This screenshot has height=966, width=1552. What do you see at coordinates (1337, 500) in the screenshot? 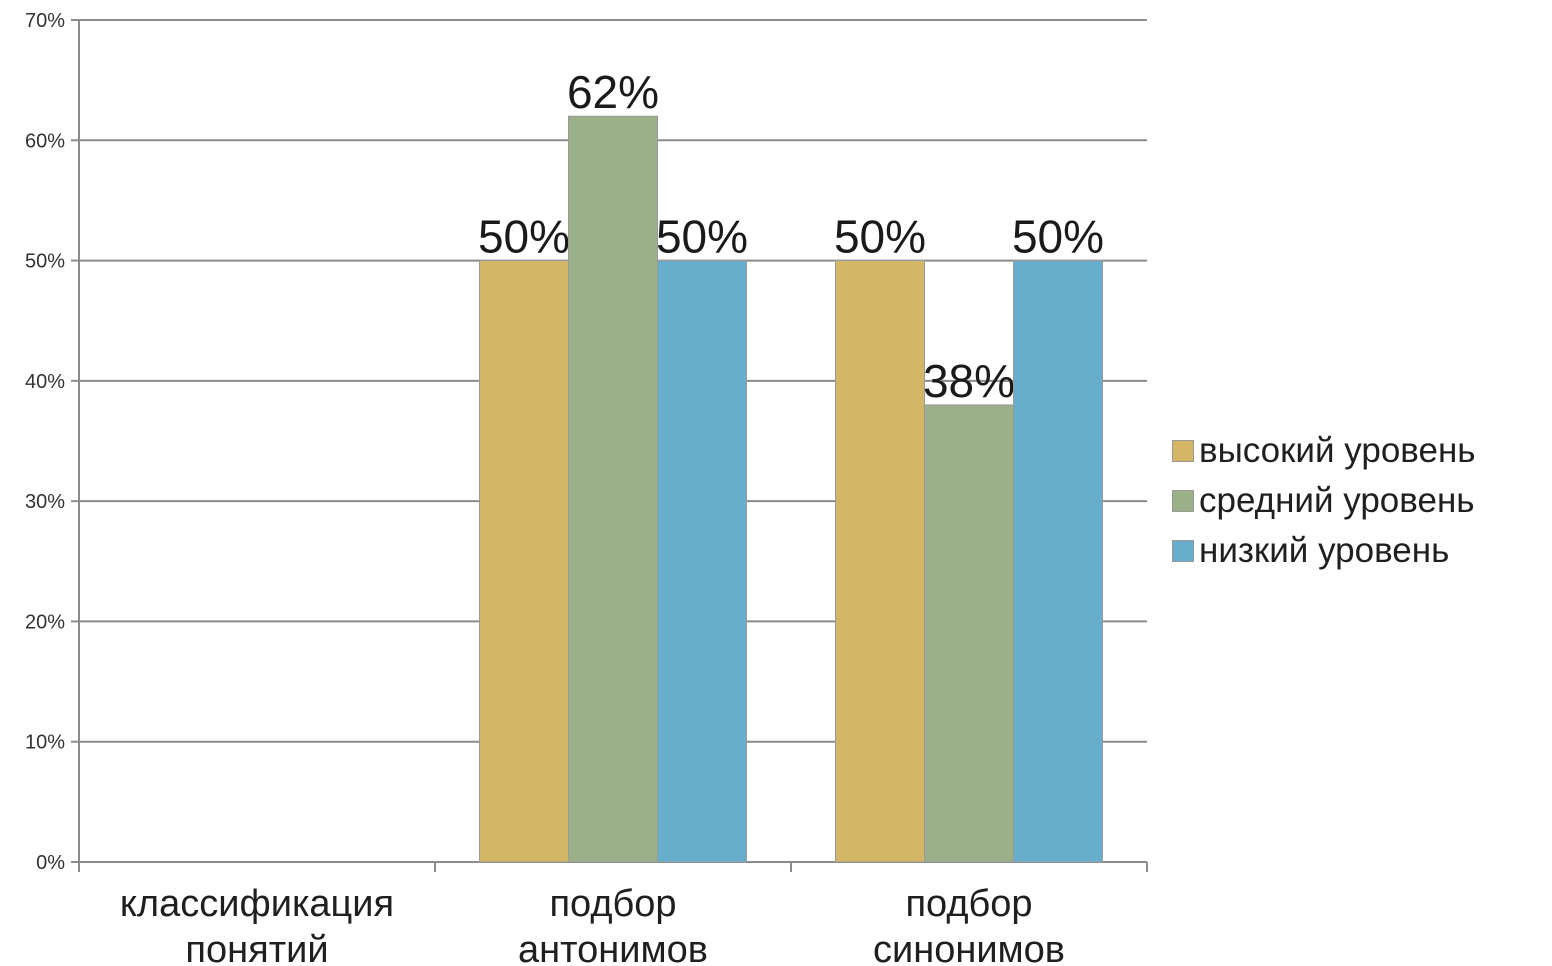
I see `legend-label-medium: средний уровень` at bounding box center [1337, 500].